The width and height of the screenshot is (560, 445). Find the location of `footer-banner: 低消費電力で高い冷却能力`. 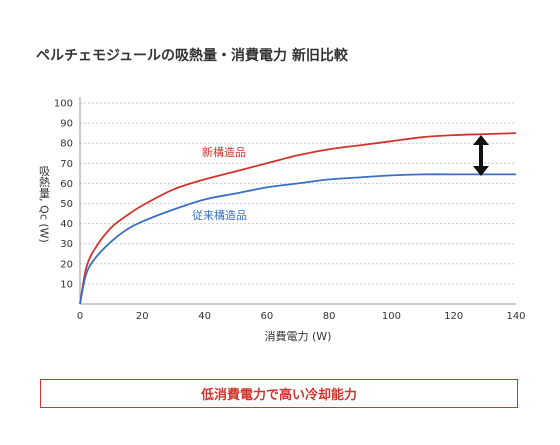

footer-banner: 低消費電力で高い冷却能力 is located at coordinates (279, 393).